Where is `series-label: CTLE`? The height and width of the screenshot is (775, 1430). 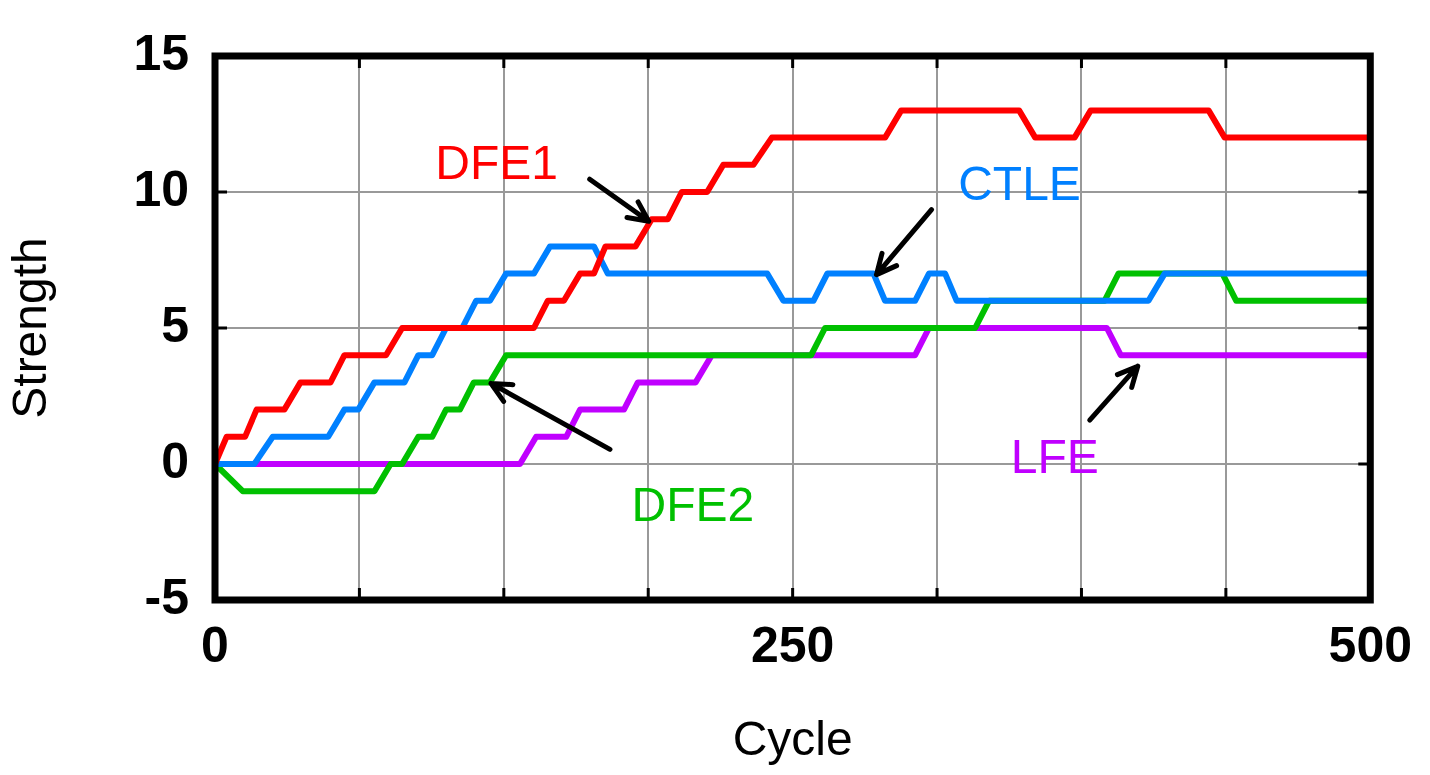 series-label: CTLE is located at coordinates (1019, 183).